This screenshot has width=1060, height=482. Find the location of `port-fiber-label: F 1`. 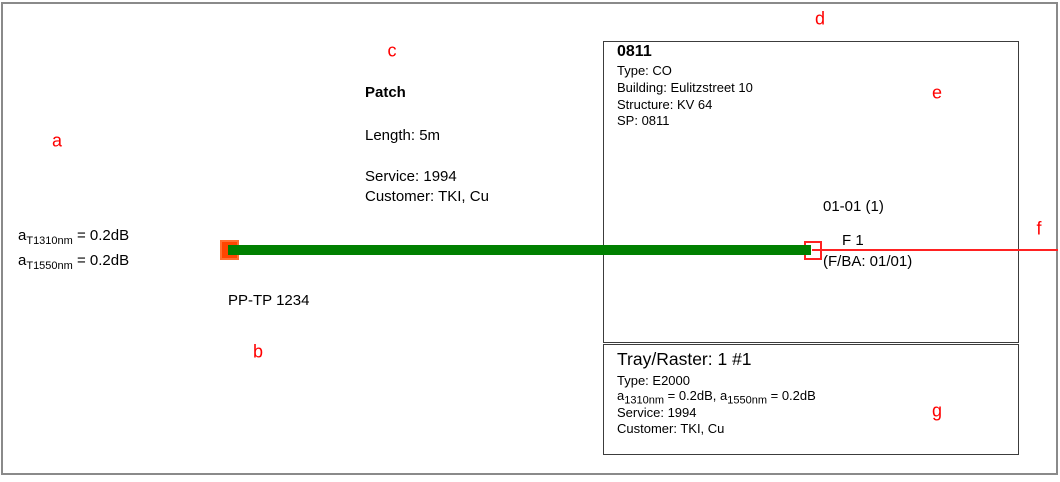

port-fiber-label: F 1 is located at coordinates (853, 240).